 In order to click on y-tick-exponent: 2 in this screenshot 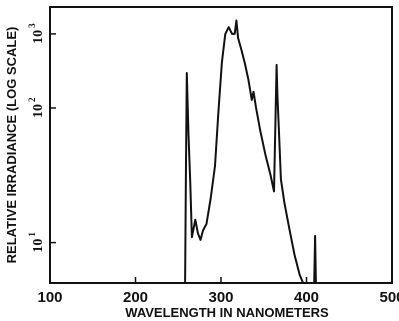, I will do `click(32, 99)`.